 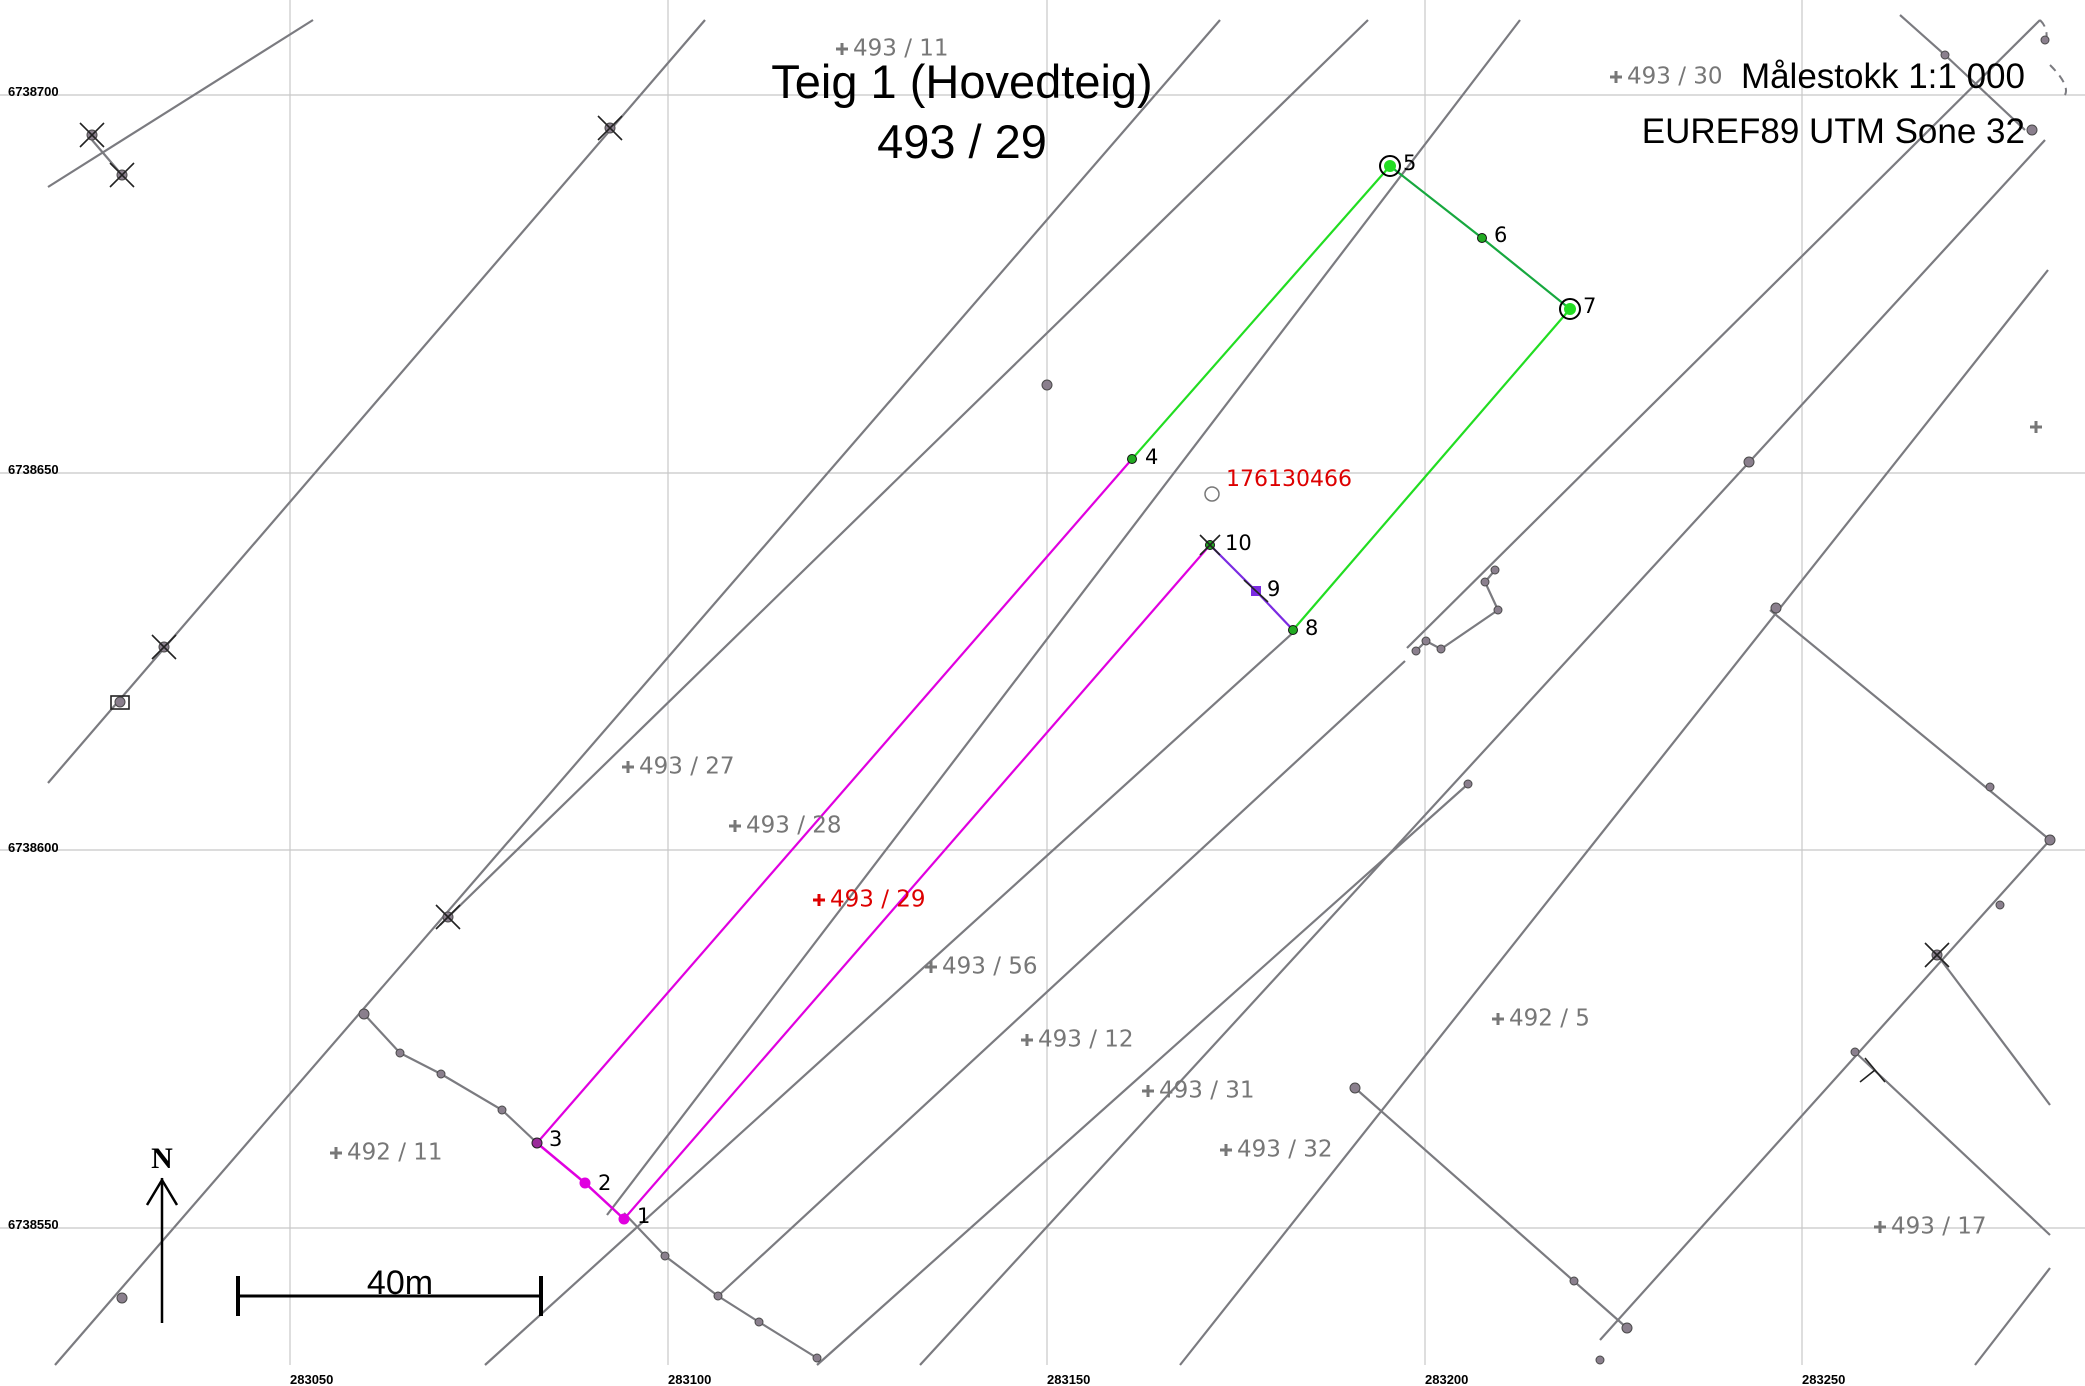 I want to click on parcel-label: 493 / 31, so click(x=1207, y=1091).